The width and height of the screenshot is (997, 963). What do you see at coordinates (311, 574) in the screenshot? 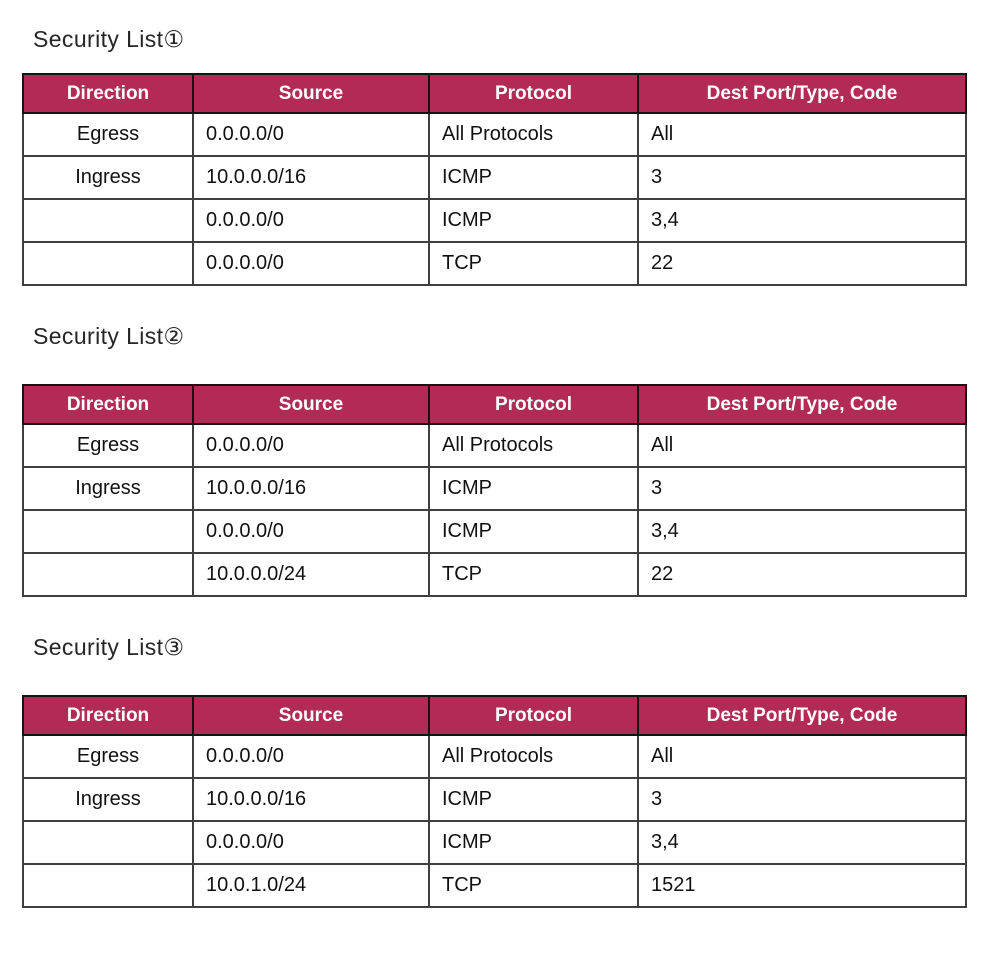
I see `cell-source: 10.0.0.0/24` at bounding box center [311, 574].